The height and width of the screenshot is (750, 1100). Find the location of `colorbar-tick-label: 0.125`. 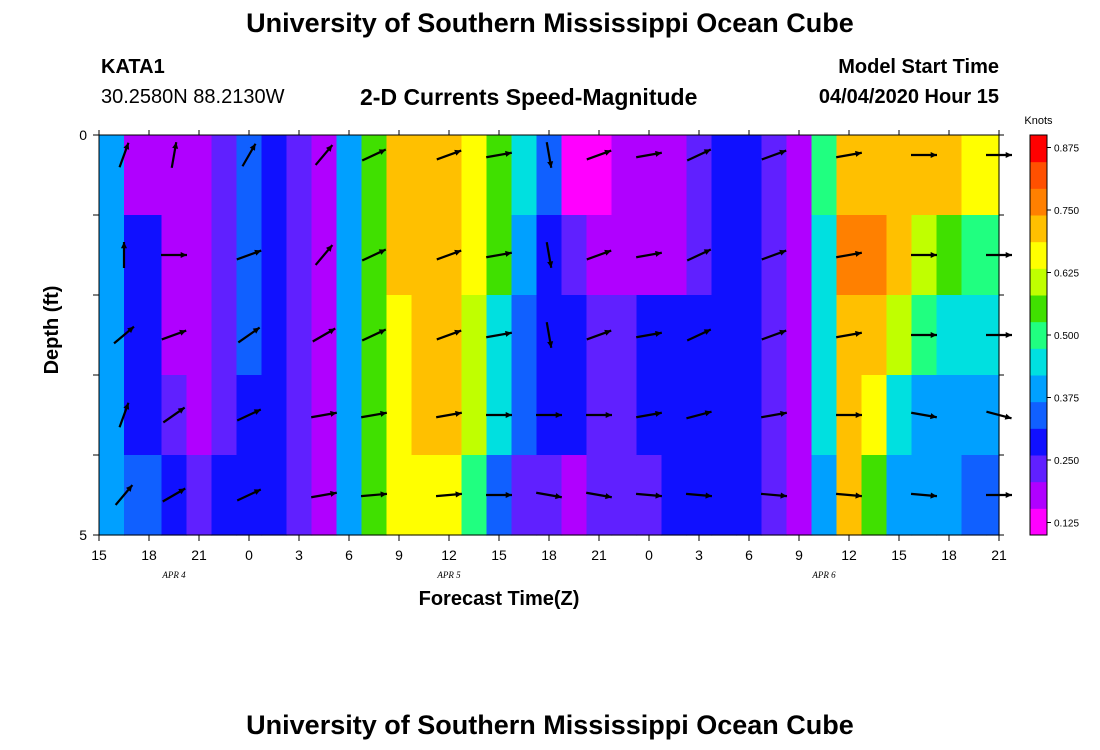

colorbar-tick-label: 0.125 is located at coordinates (1066, 524).